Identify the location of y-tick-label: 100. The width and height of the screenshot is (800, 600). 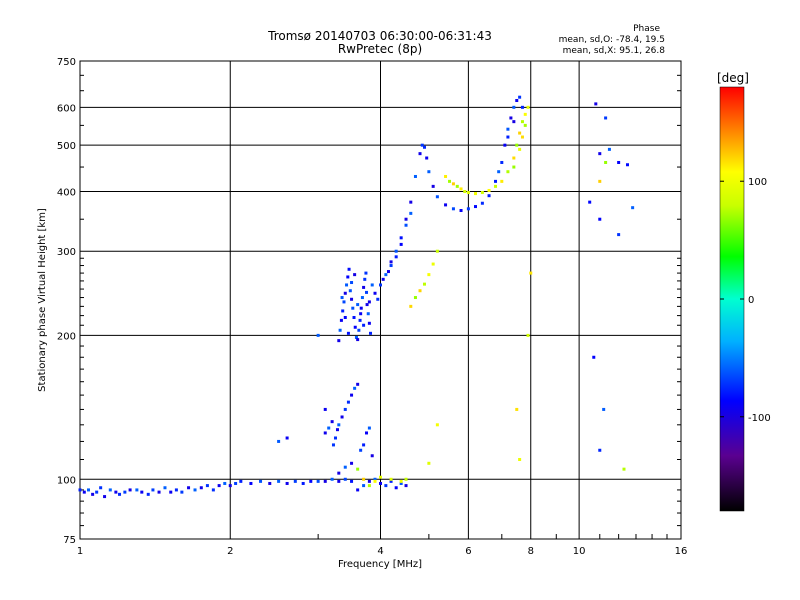
(66, 480).